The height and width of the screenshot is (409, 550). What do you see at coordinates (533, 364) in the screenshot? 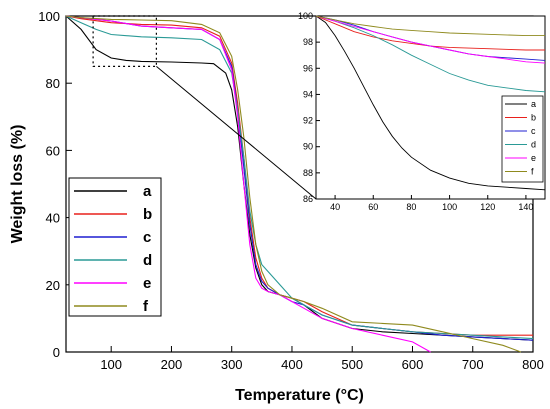
I see `main-x-tick-label: 800` at bounding box center [533, 364].